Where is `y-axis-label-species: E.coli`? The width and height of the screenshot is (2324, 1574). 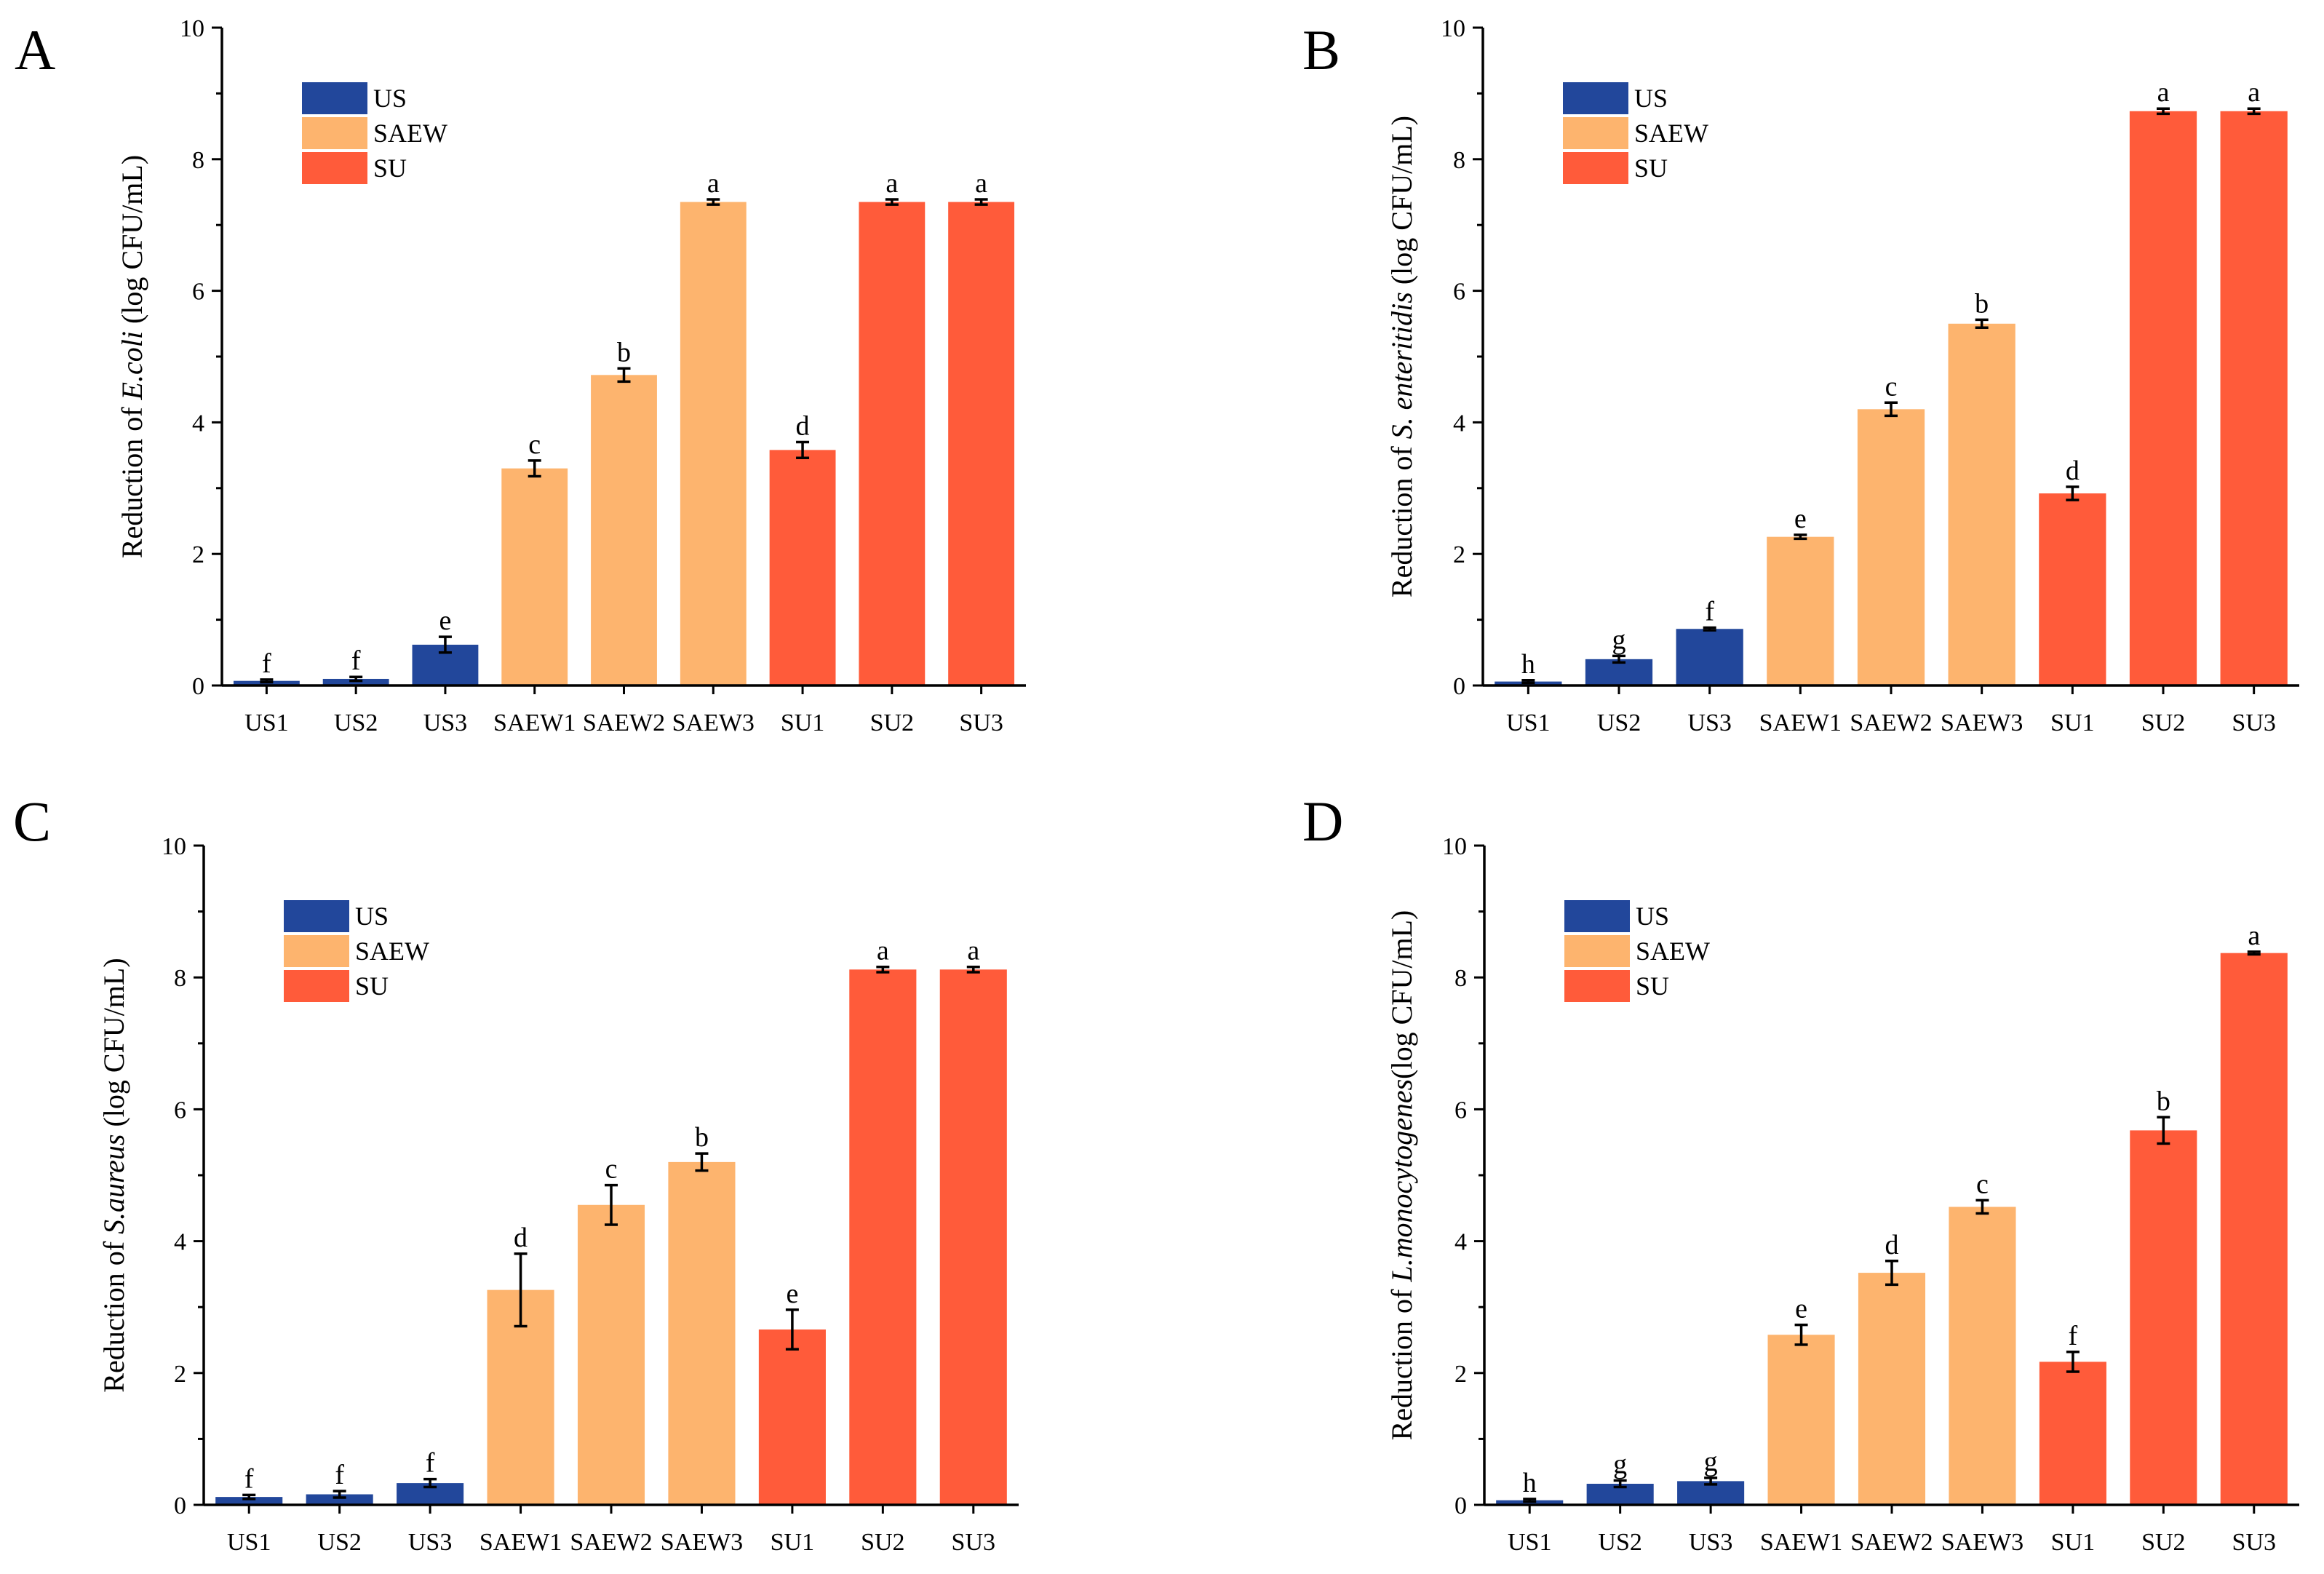
y-axis-label-species: E.coli is located at coordinates (132, 365).